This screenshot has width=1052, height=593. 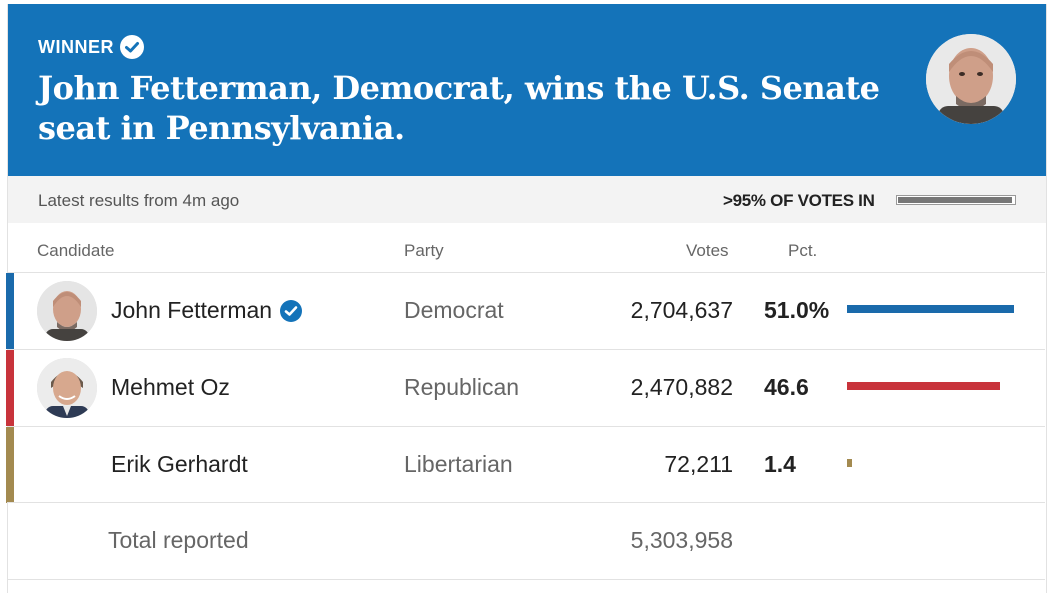 What do you see at coordinates (681, 310) in the screenshot?
I see `candidate-votes: 2,704,637` at bounding box center [681, 310].